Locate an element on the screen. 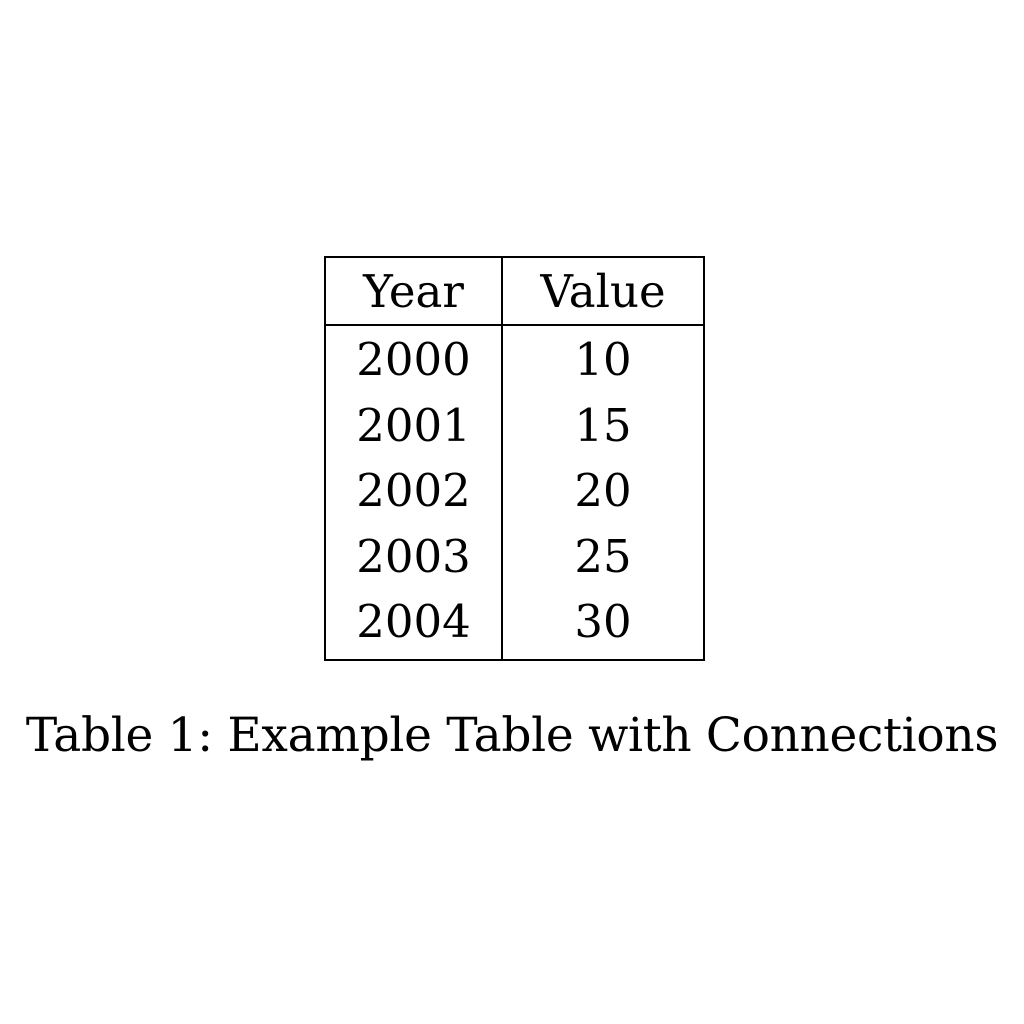 The height and width of the screenshot is (1024, 1024). year-cell: 2003 is located at coordinates (414, 556).